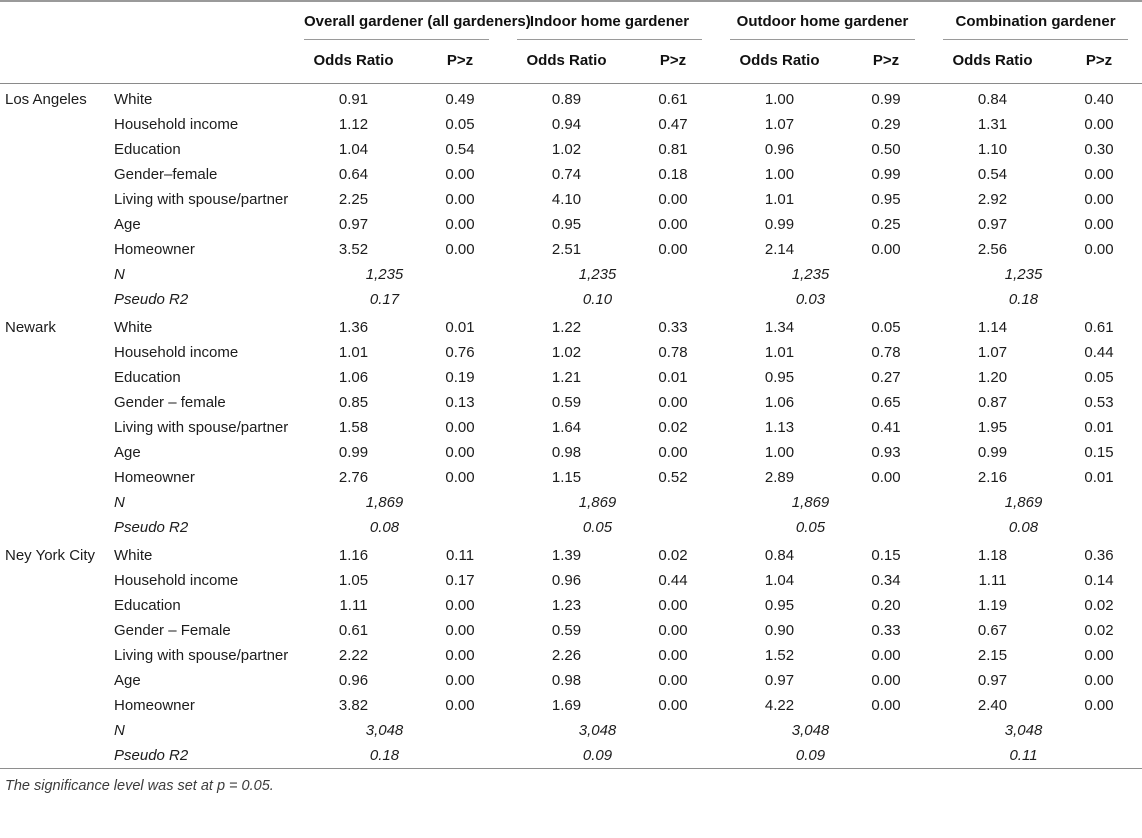  Describe the element at coordinates (353, 705) in the screenshot. I see `odds-ratio-cell: 3.82` at that location.